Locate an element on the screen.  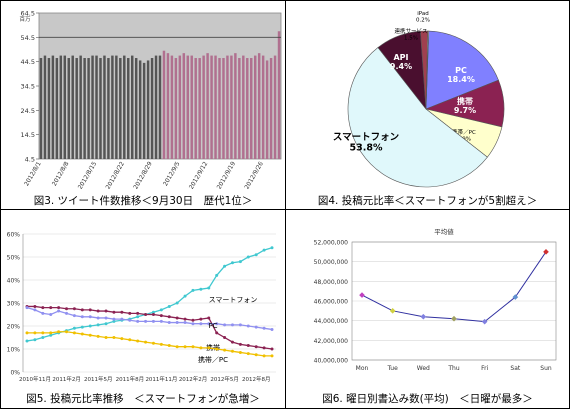
fig6-caption: 図6. 曜日別書込み数(平均) ＜日曜が最多＞ is located at coordinates (427, 399).